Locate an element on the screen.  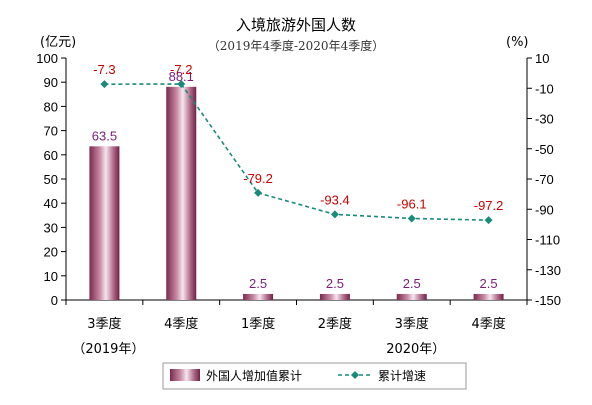
right-tick-label: 10 is located at coordinates (542, 58).